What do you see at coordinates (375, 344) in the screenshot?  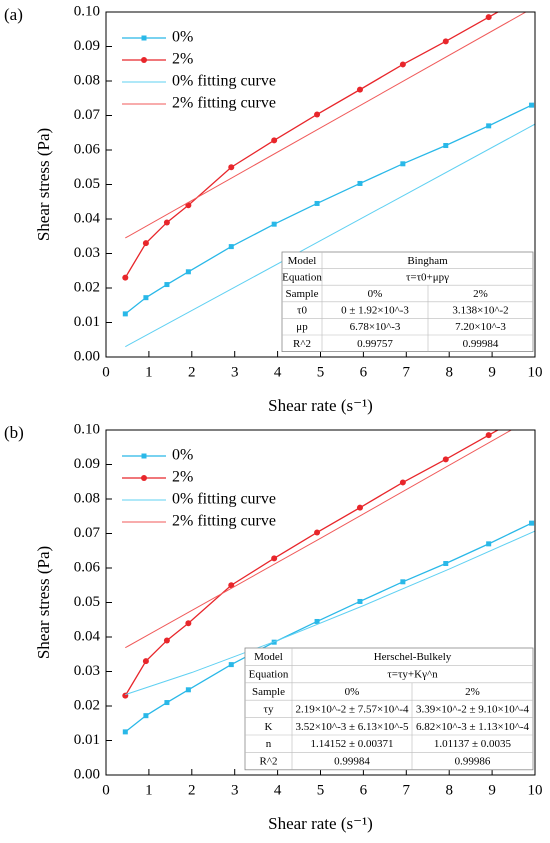 I see `table-cell: 0.99757` at bounding box center [375, 344].